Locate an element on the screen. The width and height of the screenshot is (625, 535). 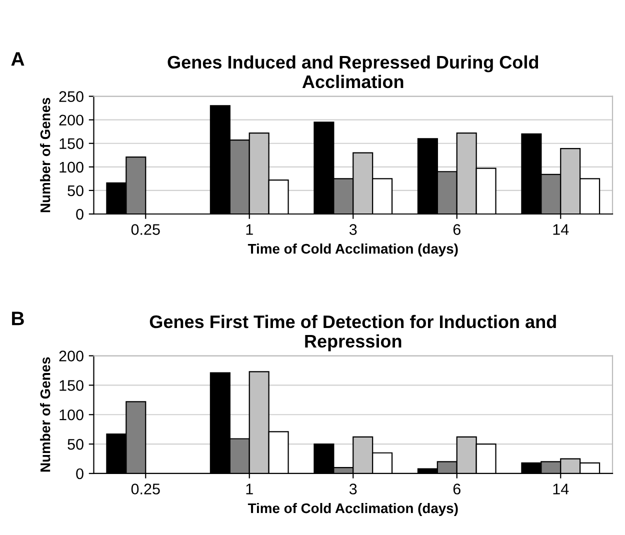
chart-title: Genes First Time of Detection for Induction and Repression is located at coordinates (353, 333).